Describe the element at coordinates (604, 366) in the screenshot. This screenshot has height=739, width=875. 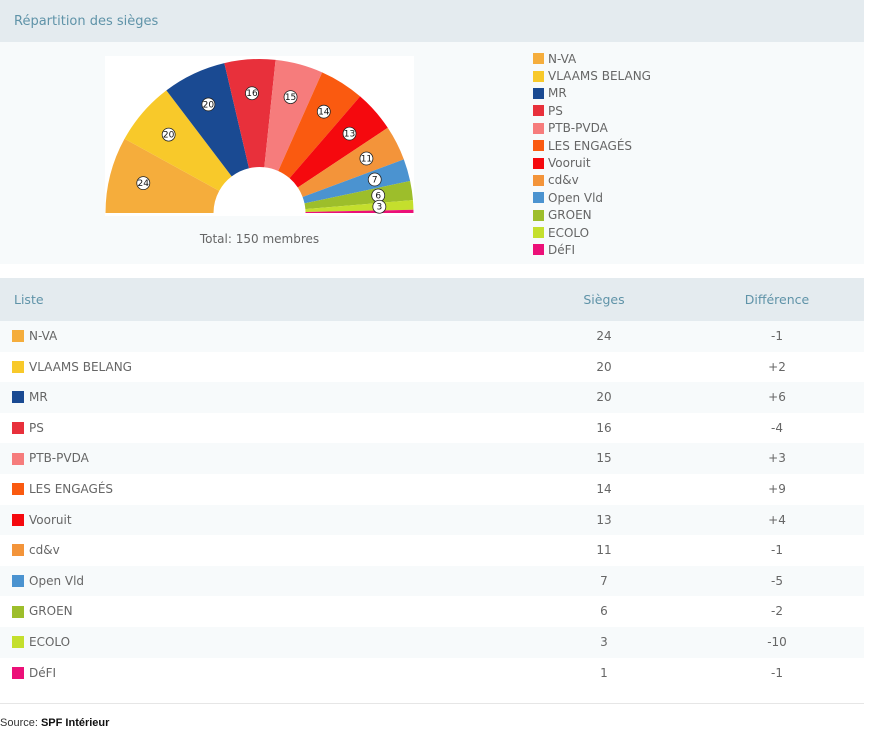
I see `seats-cell: 20` at that location.